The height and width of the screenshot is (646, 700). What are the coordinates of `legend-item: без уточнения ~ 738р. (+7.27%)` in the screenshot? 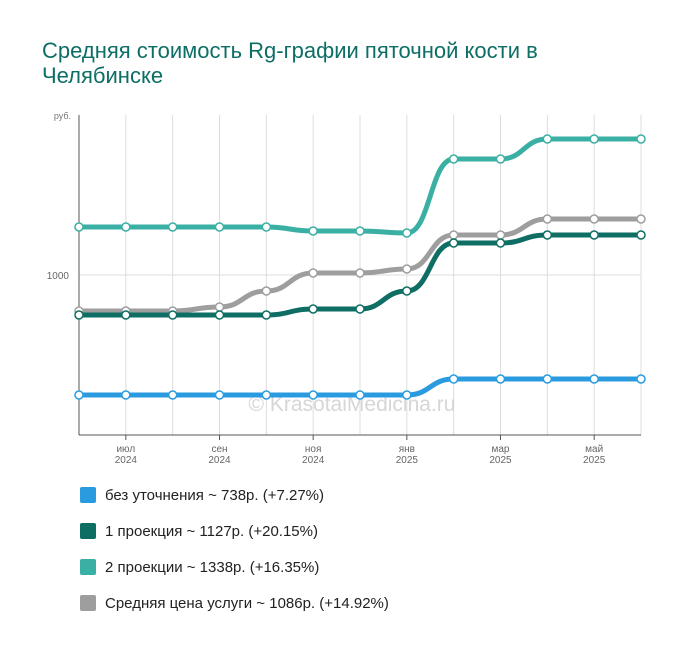 It's located at (234, 495).